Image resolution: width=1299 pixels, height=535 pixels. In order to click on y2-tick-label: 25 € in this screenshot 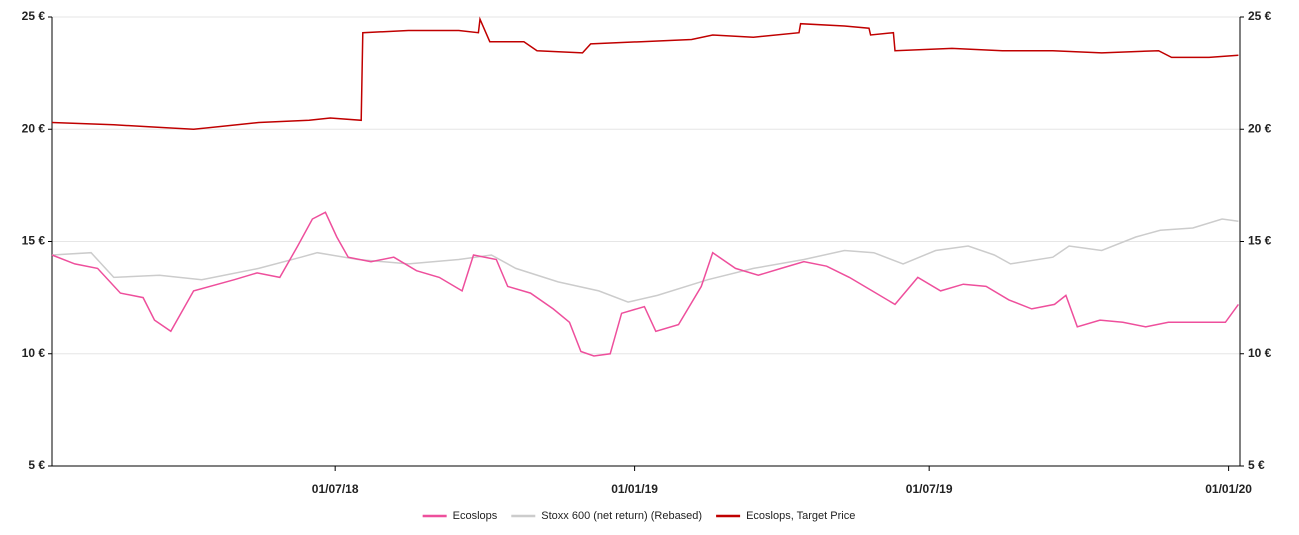, I will do `click(1260, 16)`.